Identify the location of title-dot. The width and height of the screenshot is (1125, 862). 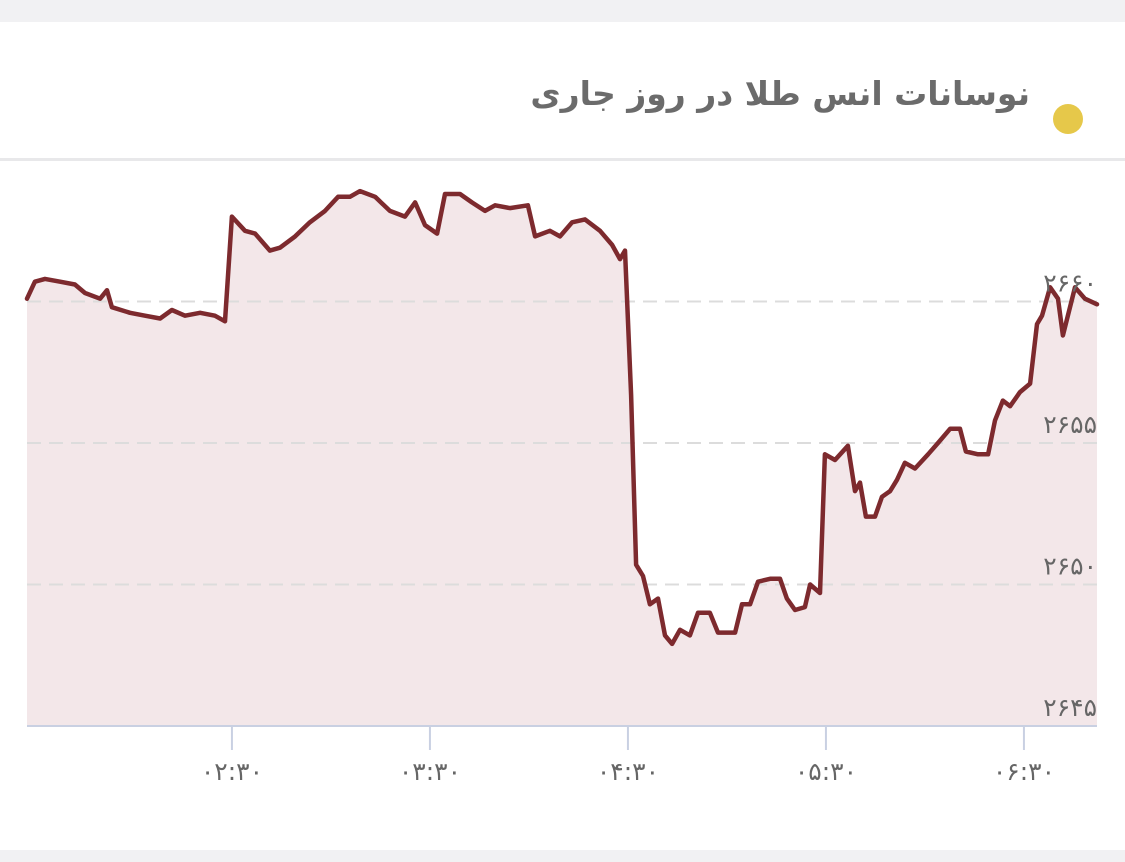
(1068, 119).